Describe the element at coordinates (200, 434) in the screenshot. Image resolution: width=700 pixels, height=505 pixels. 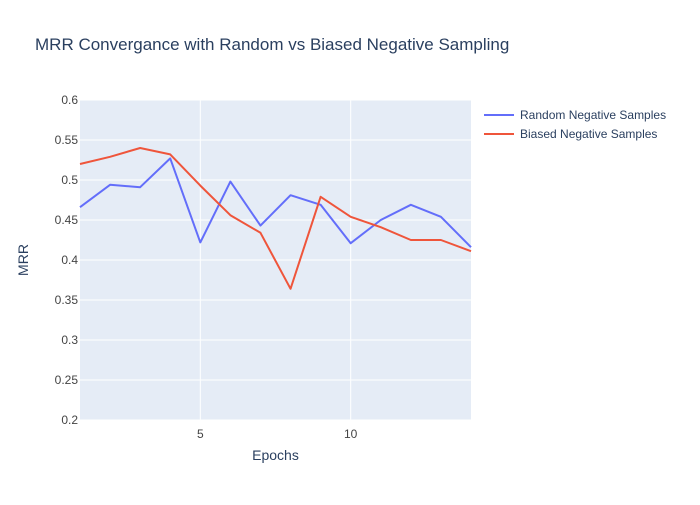
I see `x-tick-label: 5` at that location.